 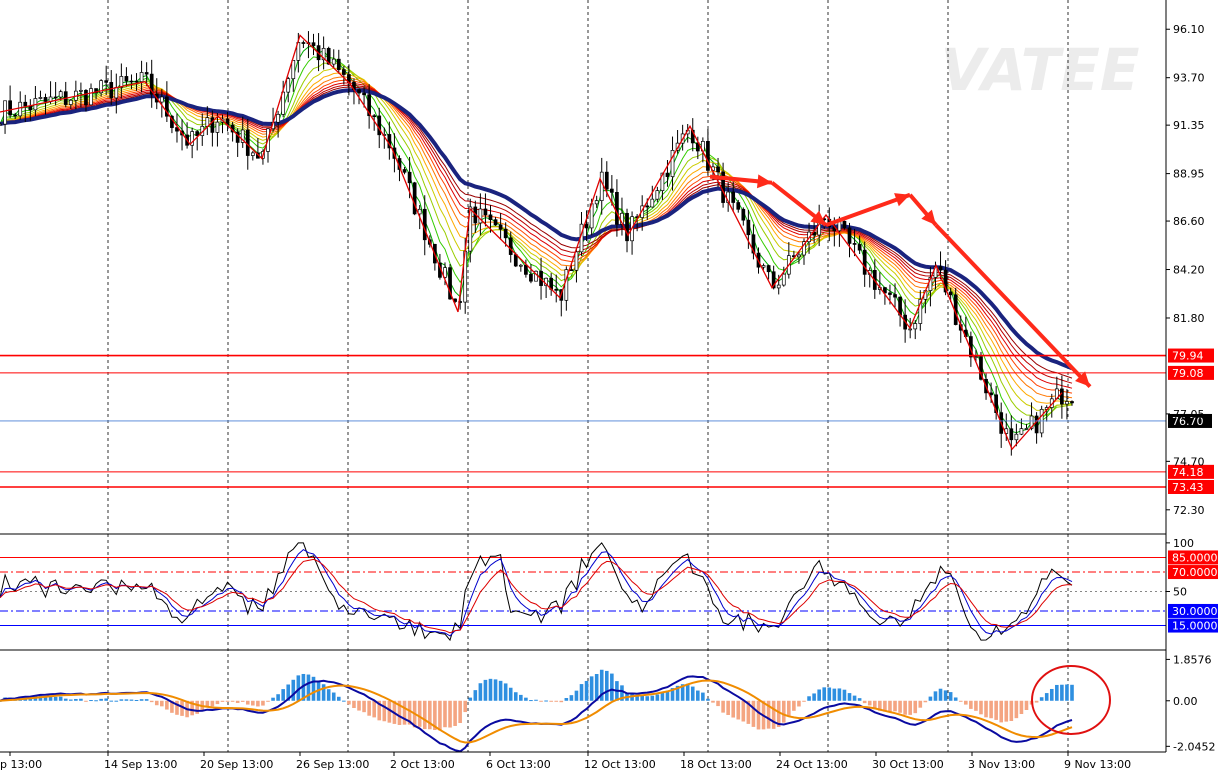 What do you see at coordinates (140, 764) in the screenshot?
I see `x-tick-label: 14 Sep 13:00` at bounding box center [140, 764].